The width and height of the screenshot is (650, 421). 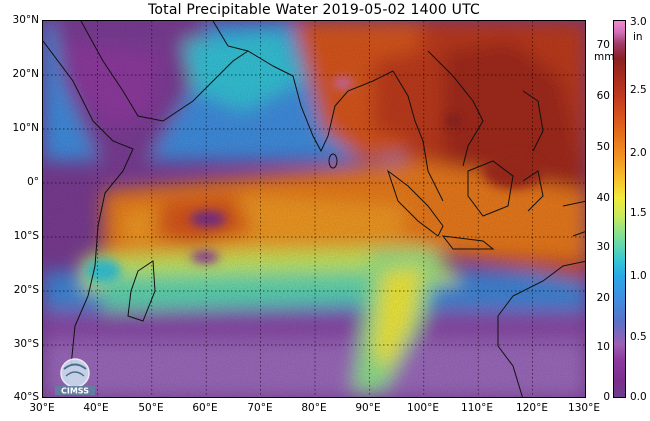 What do you see at coordinates (25, 20) in the screenshot?
I see `lat-tick: 30°N` at bounding box center [25, 20].